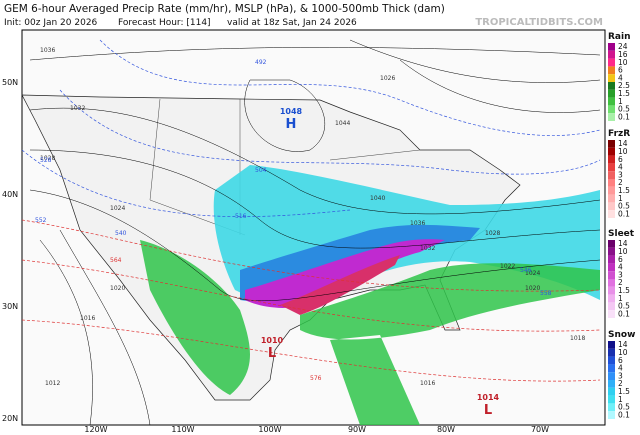 This screenshot has height=435, width=640. I want to click on lon-label: 90W, so click(357, 429).